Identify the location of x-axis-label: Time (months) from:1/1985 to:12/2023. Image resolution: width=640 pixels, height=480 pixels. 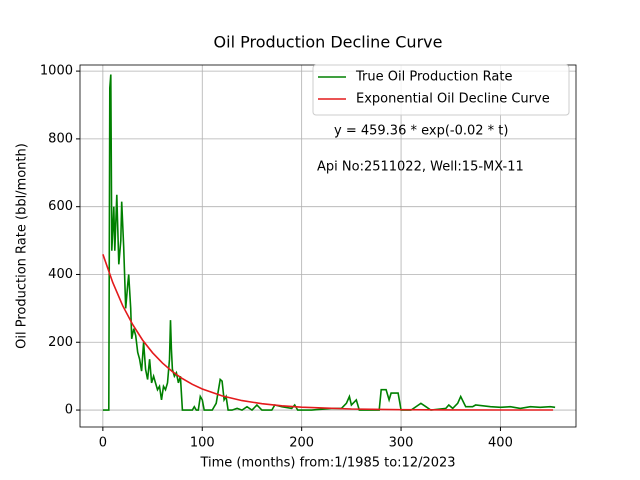
(327, 463).